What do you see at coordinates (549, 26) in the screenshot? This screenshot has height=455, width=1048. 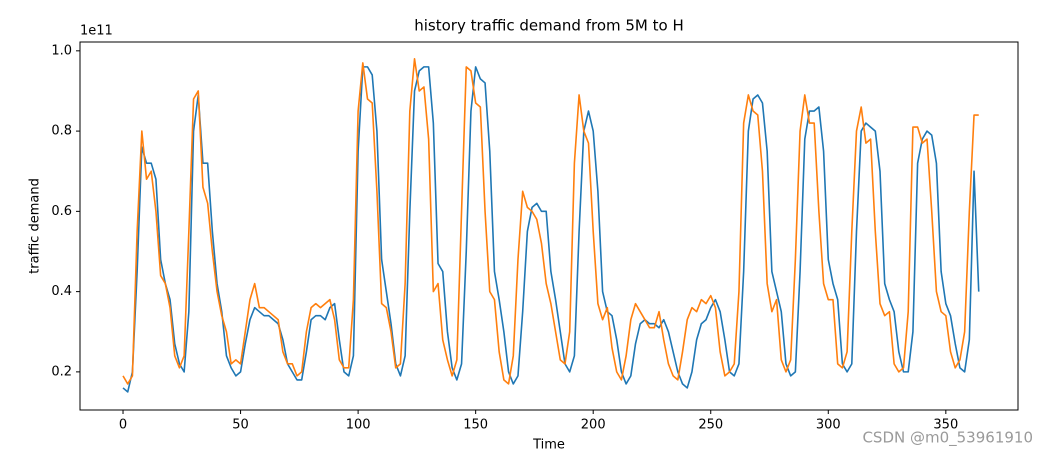 I see `chart-title: history traffic demand from 5M to H` at bounding box center [549, 26].